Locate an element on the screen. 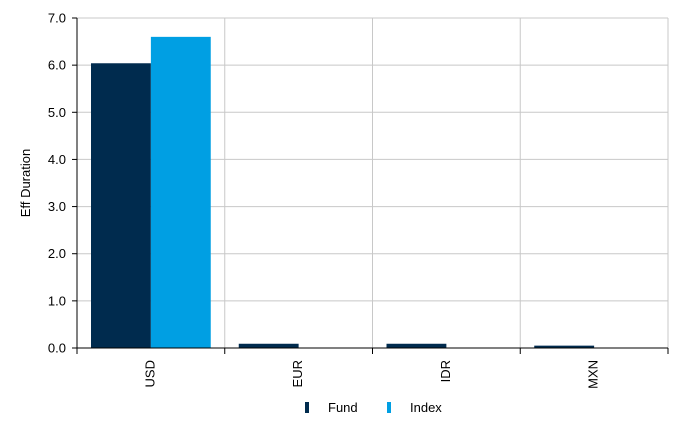 Image resolution: width=675 pixels, height=421 pixels. y-tick-label: 5.0 is located at coordinates (57, 112).